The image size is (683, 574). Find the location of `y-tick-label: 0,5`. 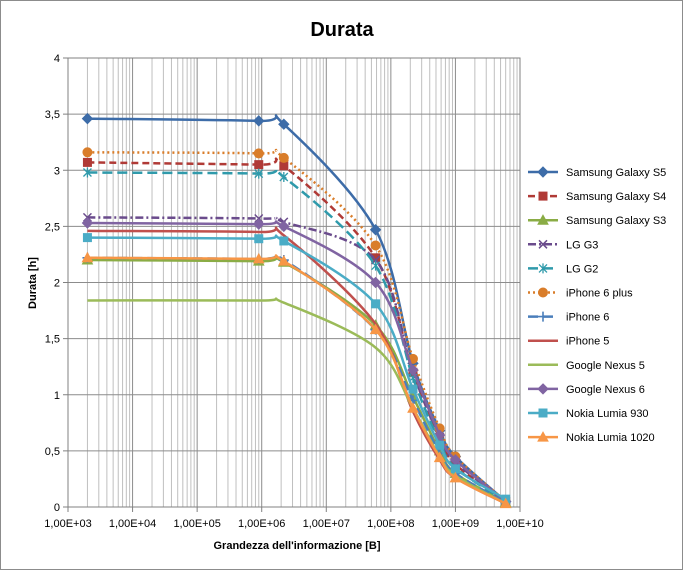

y-tick-label: 0,5 is located at coordinates (52, 452).